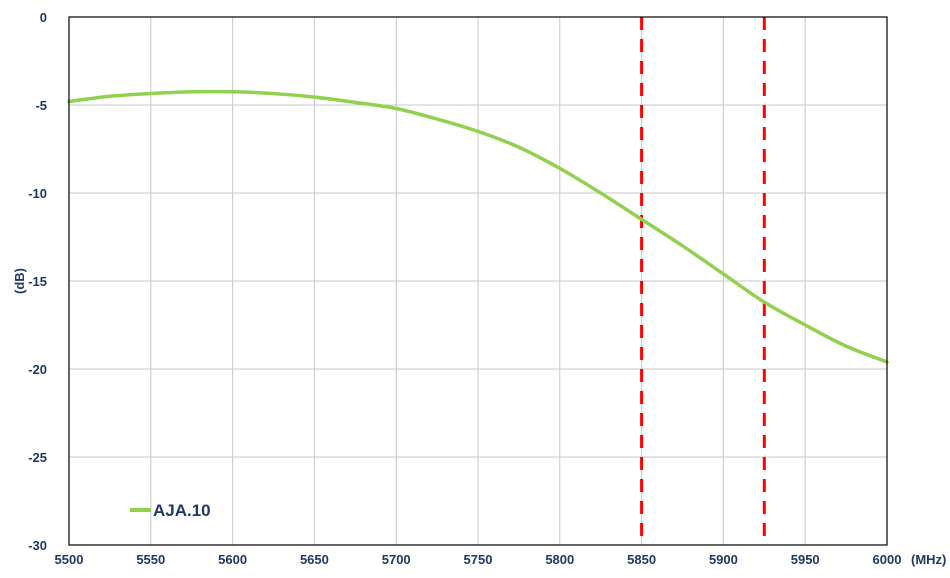 This screenshot has width=950, height=578. I want to click on x-tick-label: 5950, so click(805, 559).